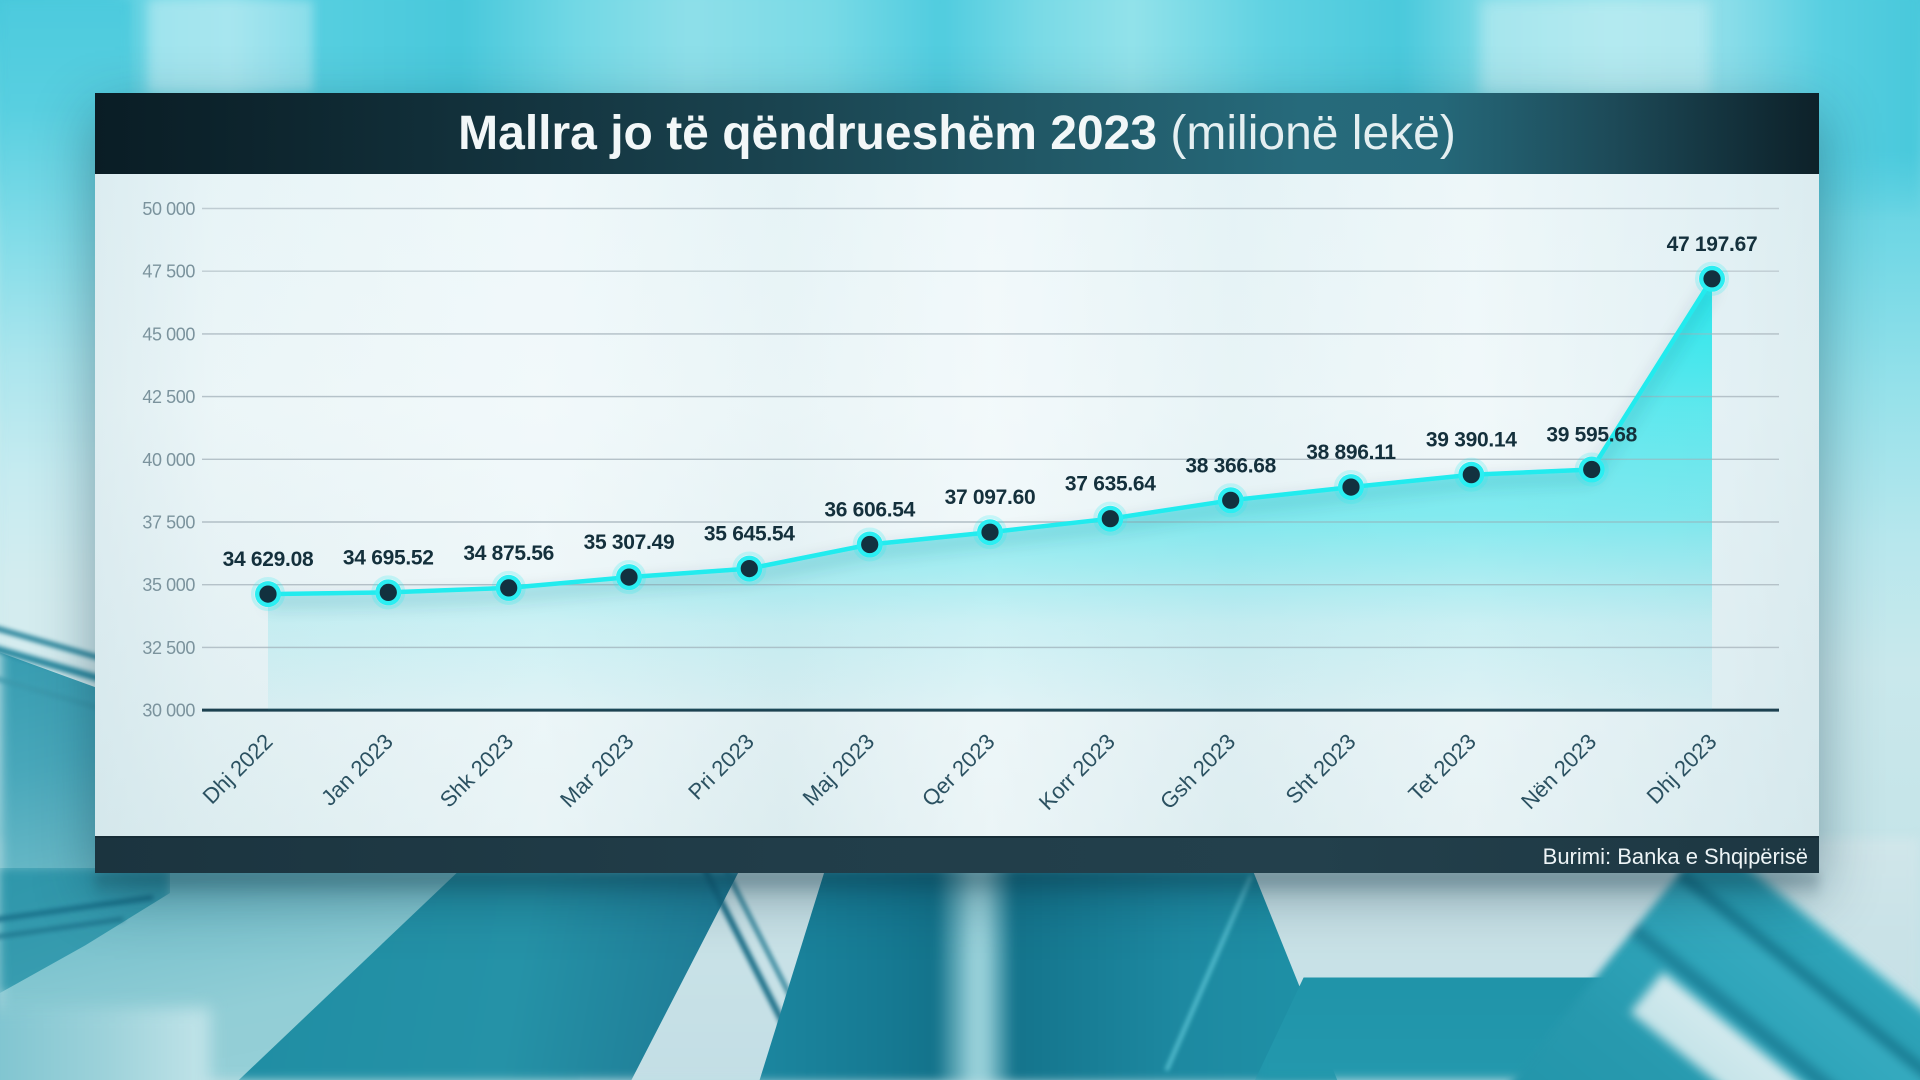 The width and height of the screenshot is (1920, 1080). What do you see at coordinates (1077, 772) in the screenshot?
I see `svg-text: Korr 2023` at bounding box center [1077, 772].